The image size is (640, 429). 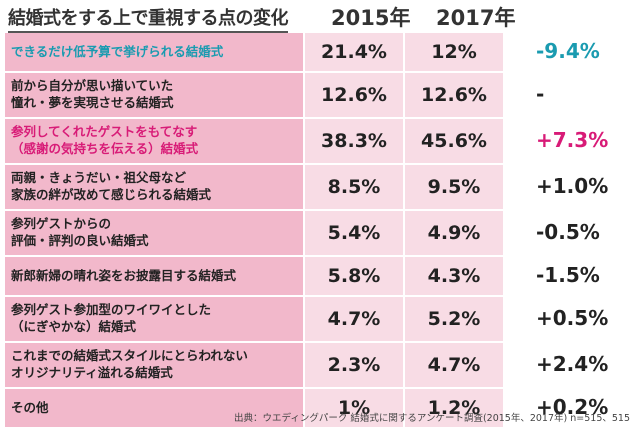 I want to click on value-2015: 8.5%, so click(x=355, y=187).